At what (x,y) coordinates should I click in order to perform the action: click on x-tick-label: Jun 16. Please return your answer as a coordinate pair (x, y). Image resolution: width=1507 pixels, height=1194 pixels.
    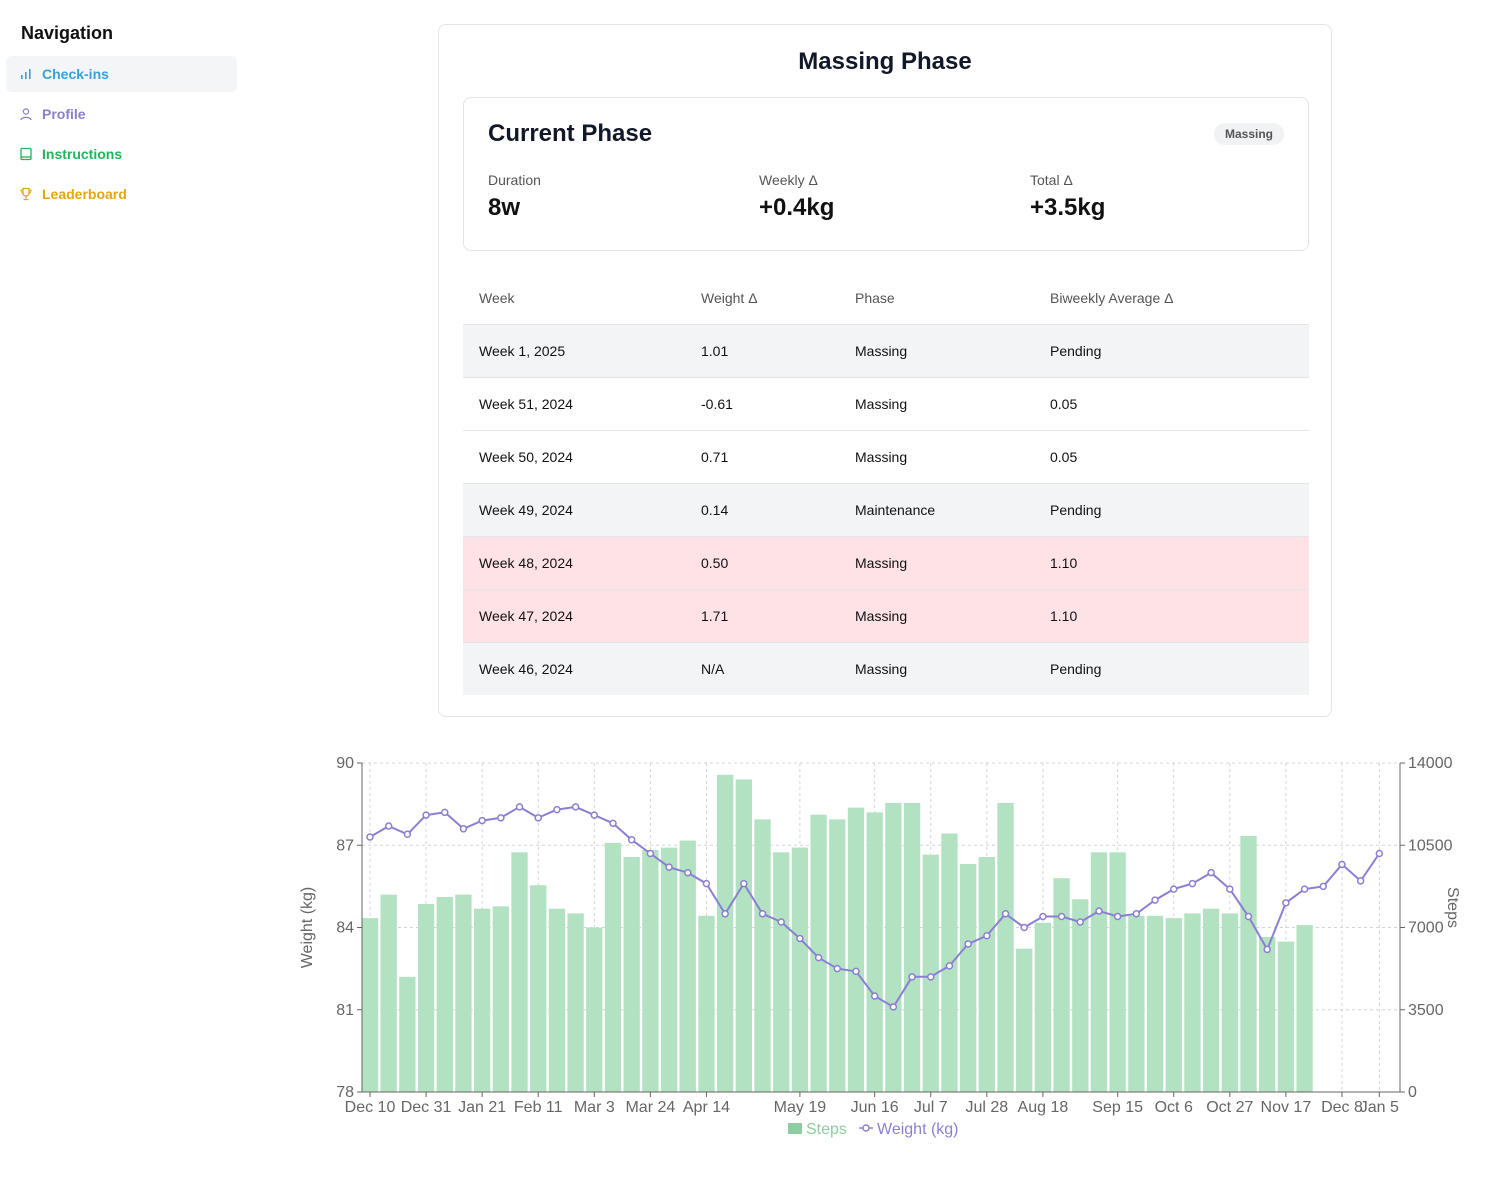
    Looking at the image, I should click on (875, 1107).